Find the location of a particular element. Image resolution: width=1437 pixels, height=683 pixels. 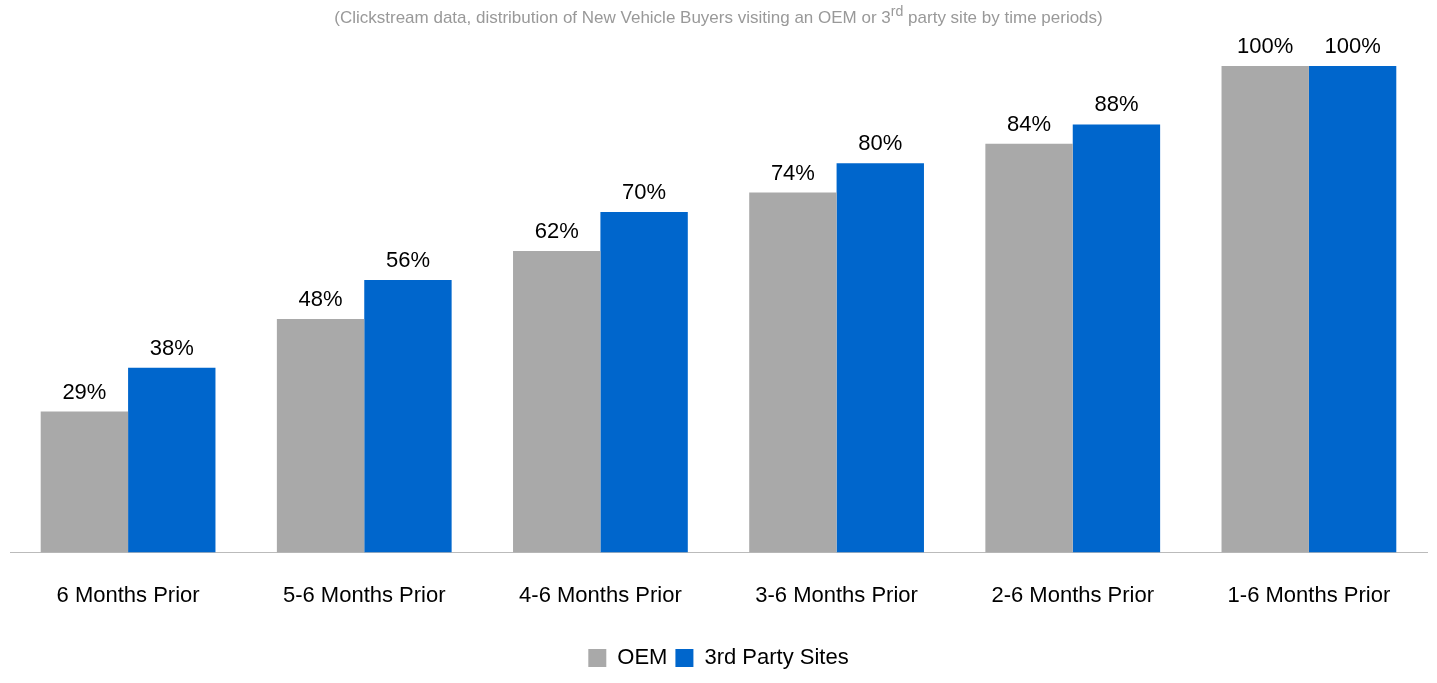

data-label: 38% is located at coordinates (171, 347).